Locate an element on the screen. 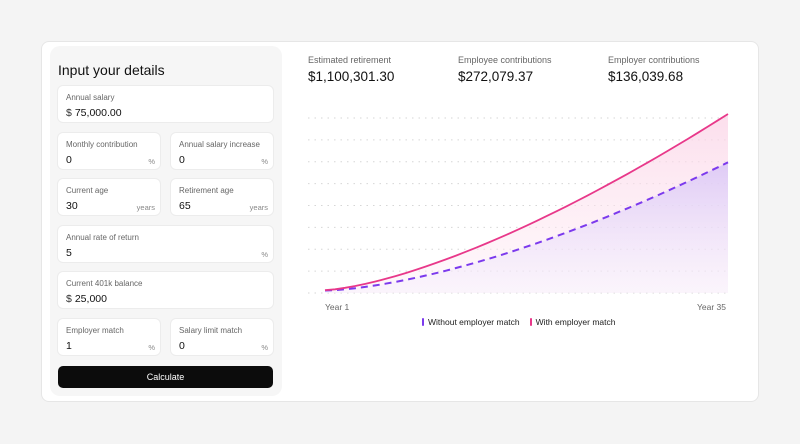  field-label: Retirement age is located at coordinates (206, 190).